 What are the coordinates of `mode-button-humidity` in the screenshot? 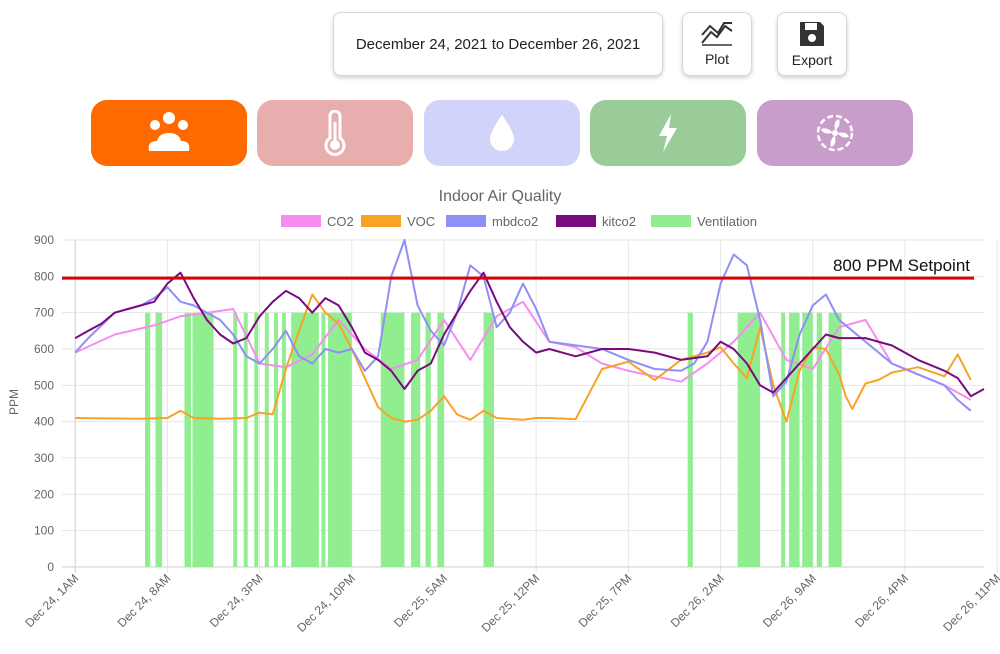 It's located at (502, 133).